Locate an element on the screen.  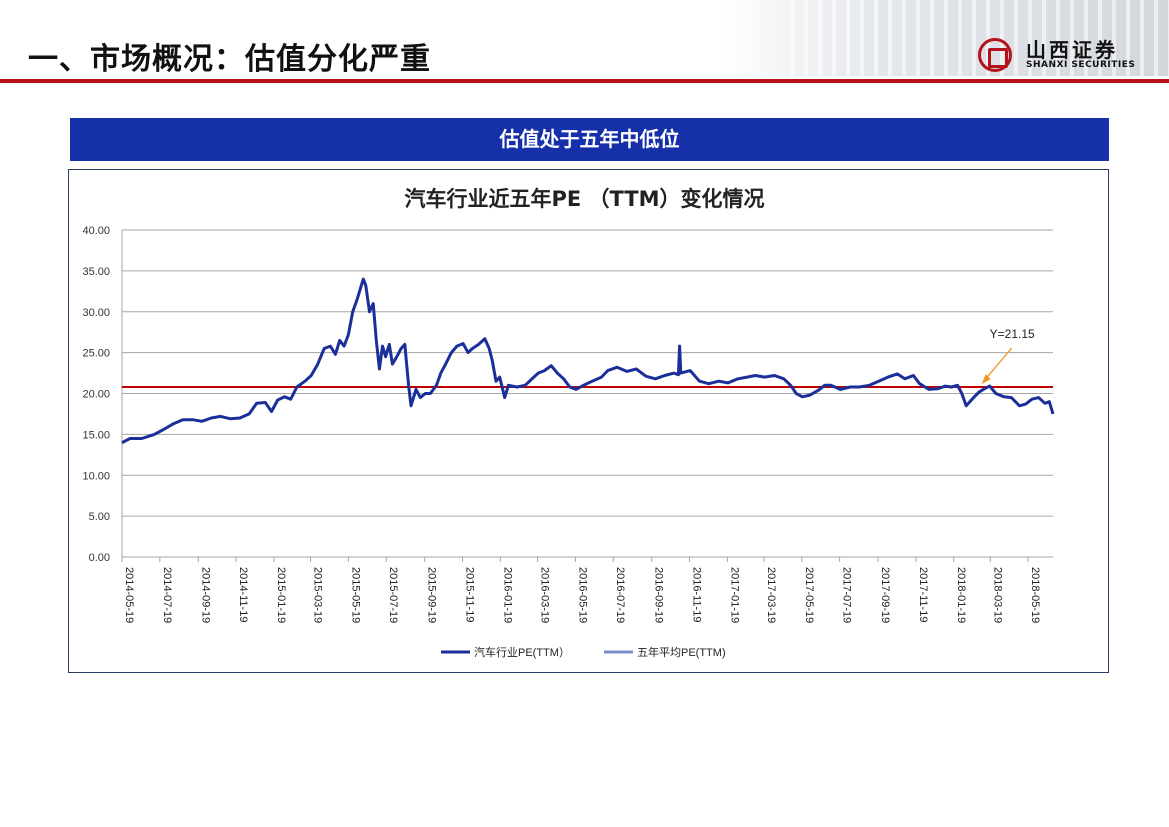
logo-english-name: SHANXI SECURITIES is located at coordinates (1081, 65).